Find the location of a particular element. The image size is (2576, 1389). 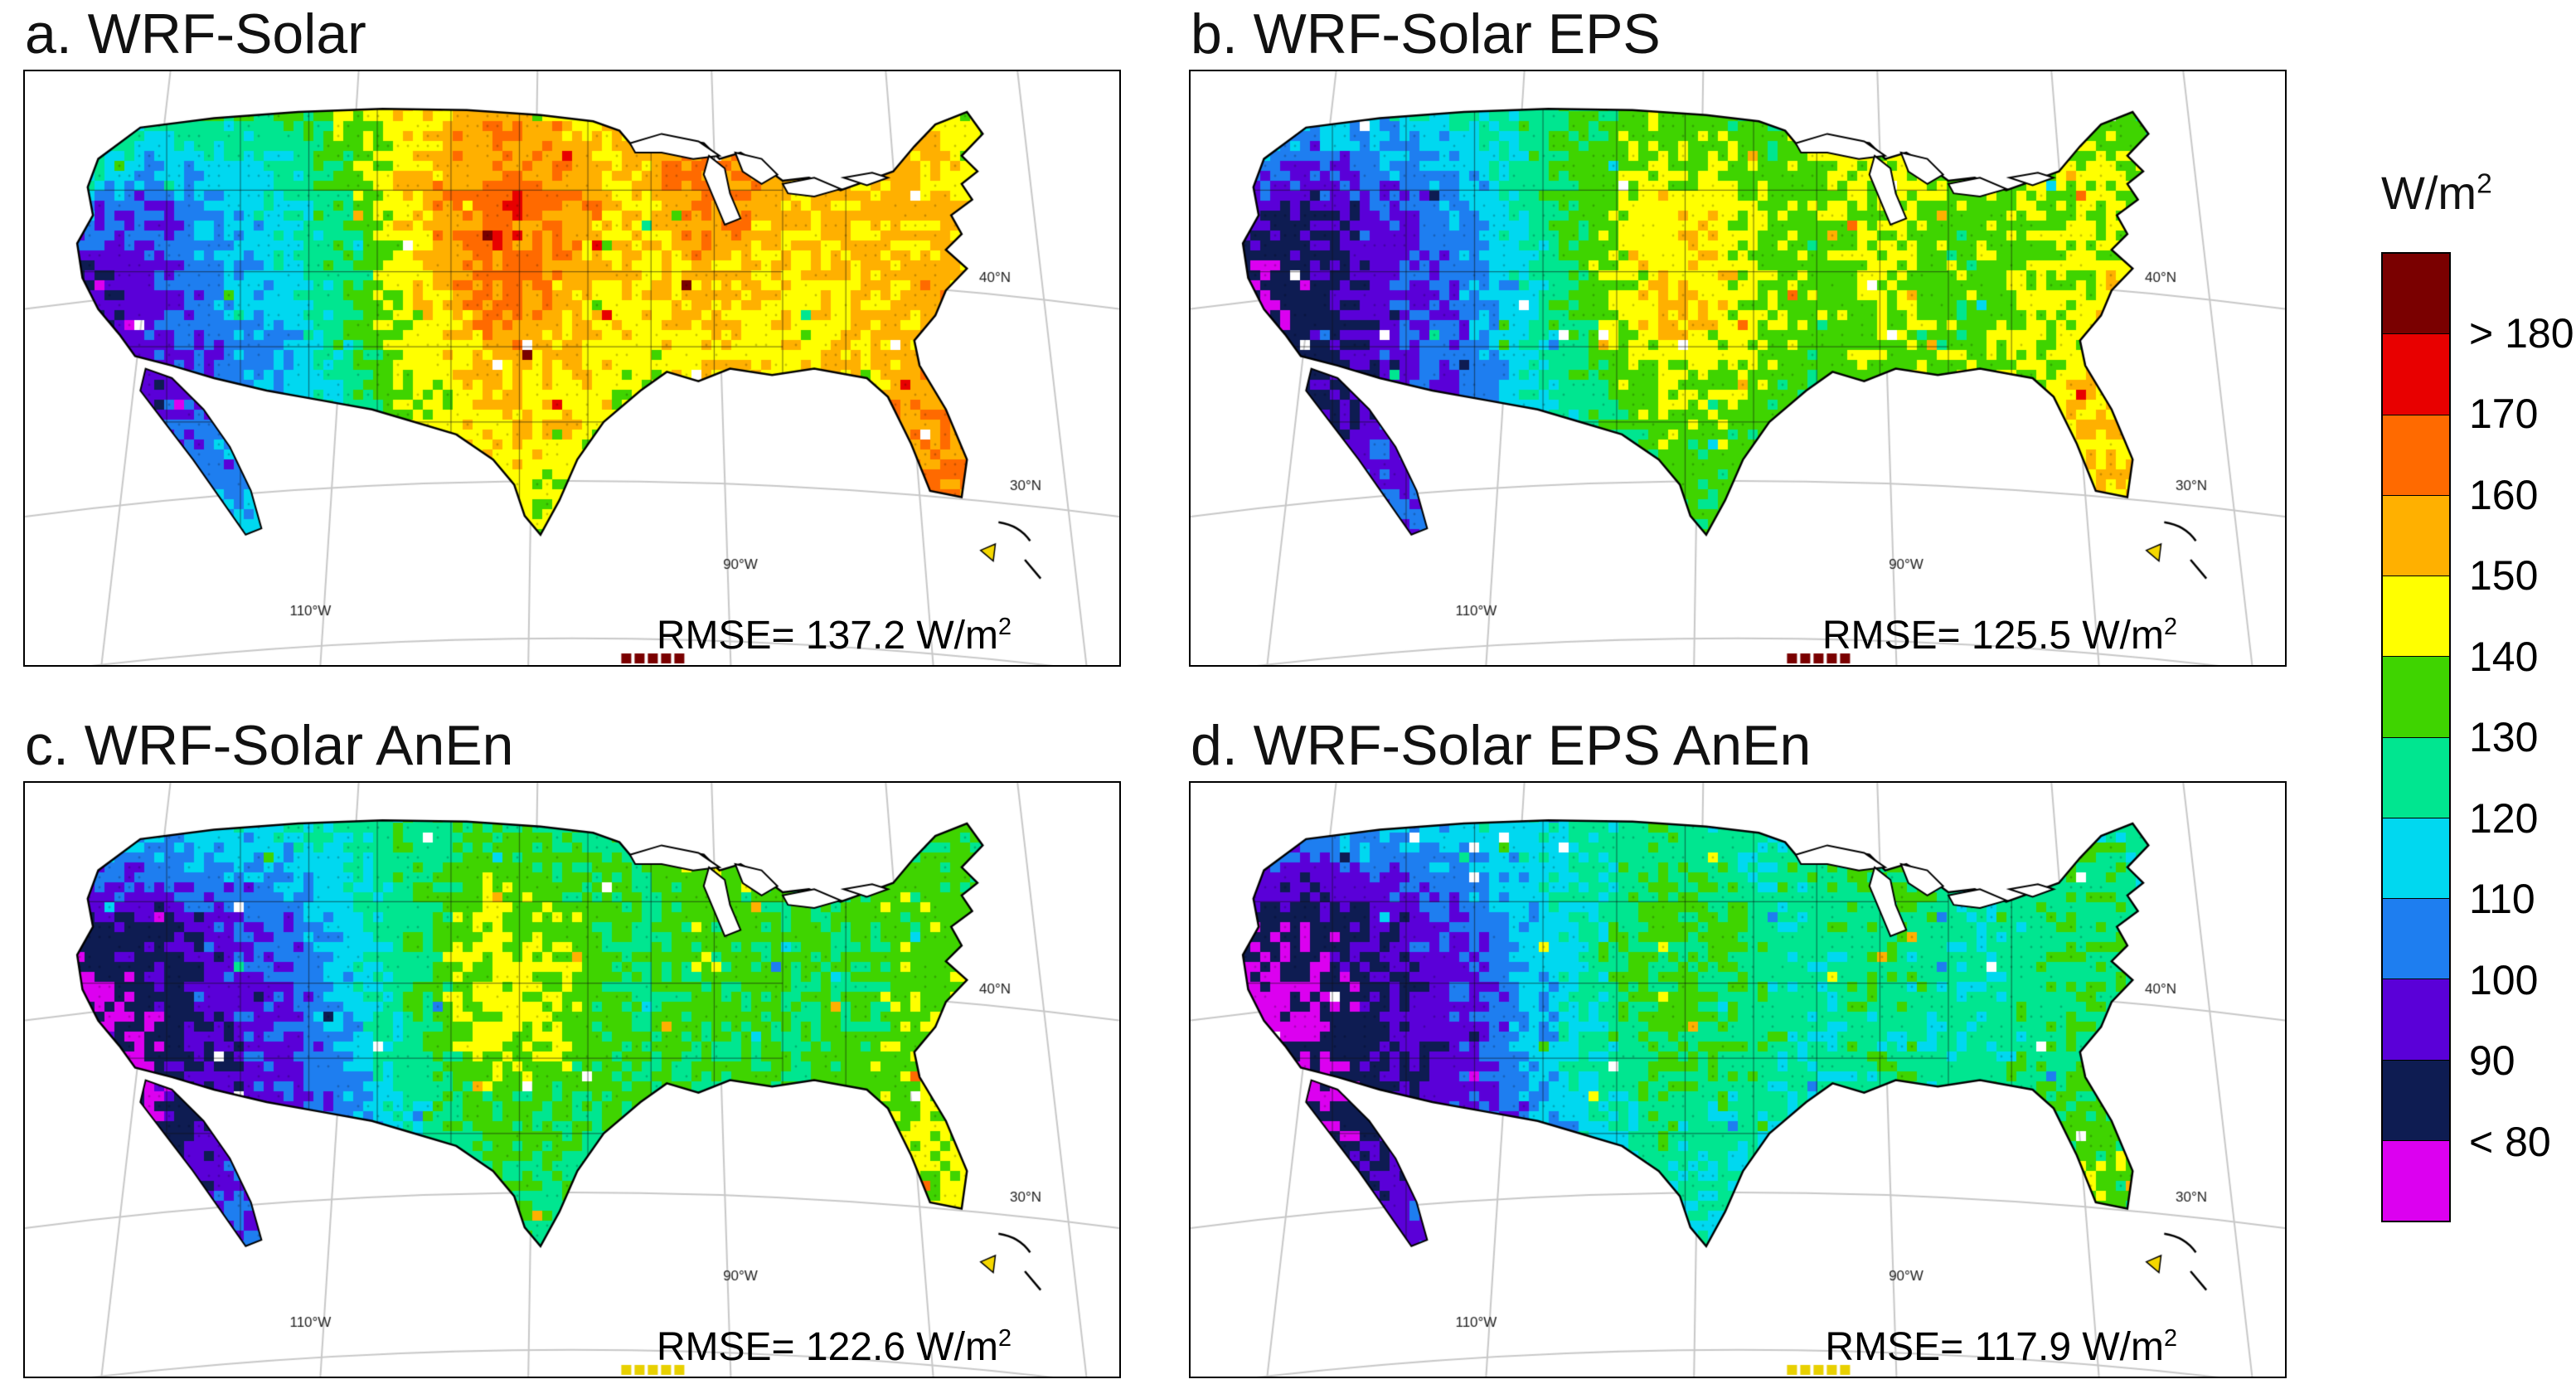

colorbar-tick-label: 110 is located at coordinates (2502, 899).